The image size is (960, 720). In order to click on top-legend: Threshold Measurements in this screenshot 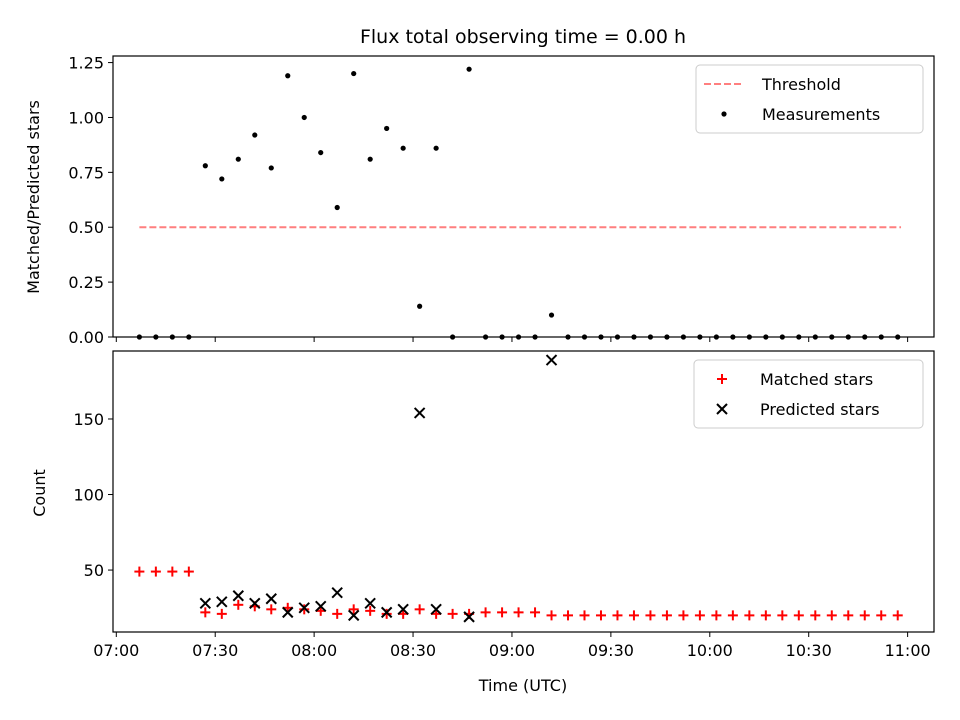, I will do `click(809, 99)`.